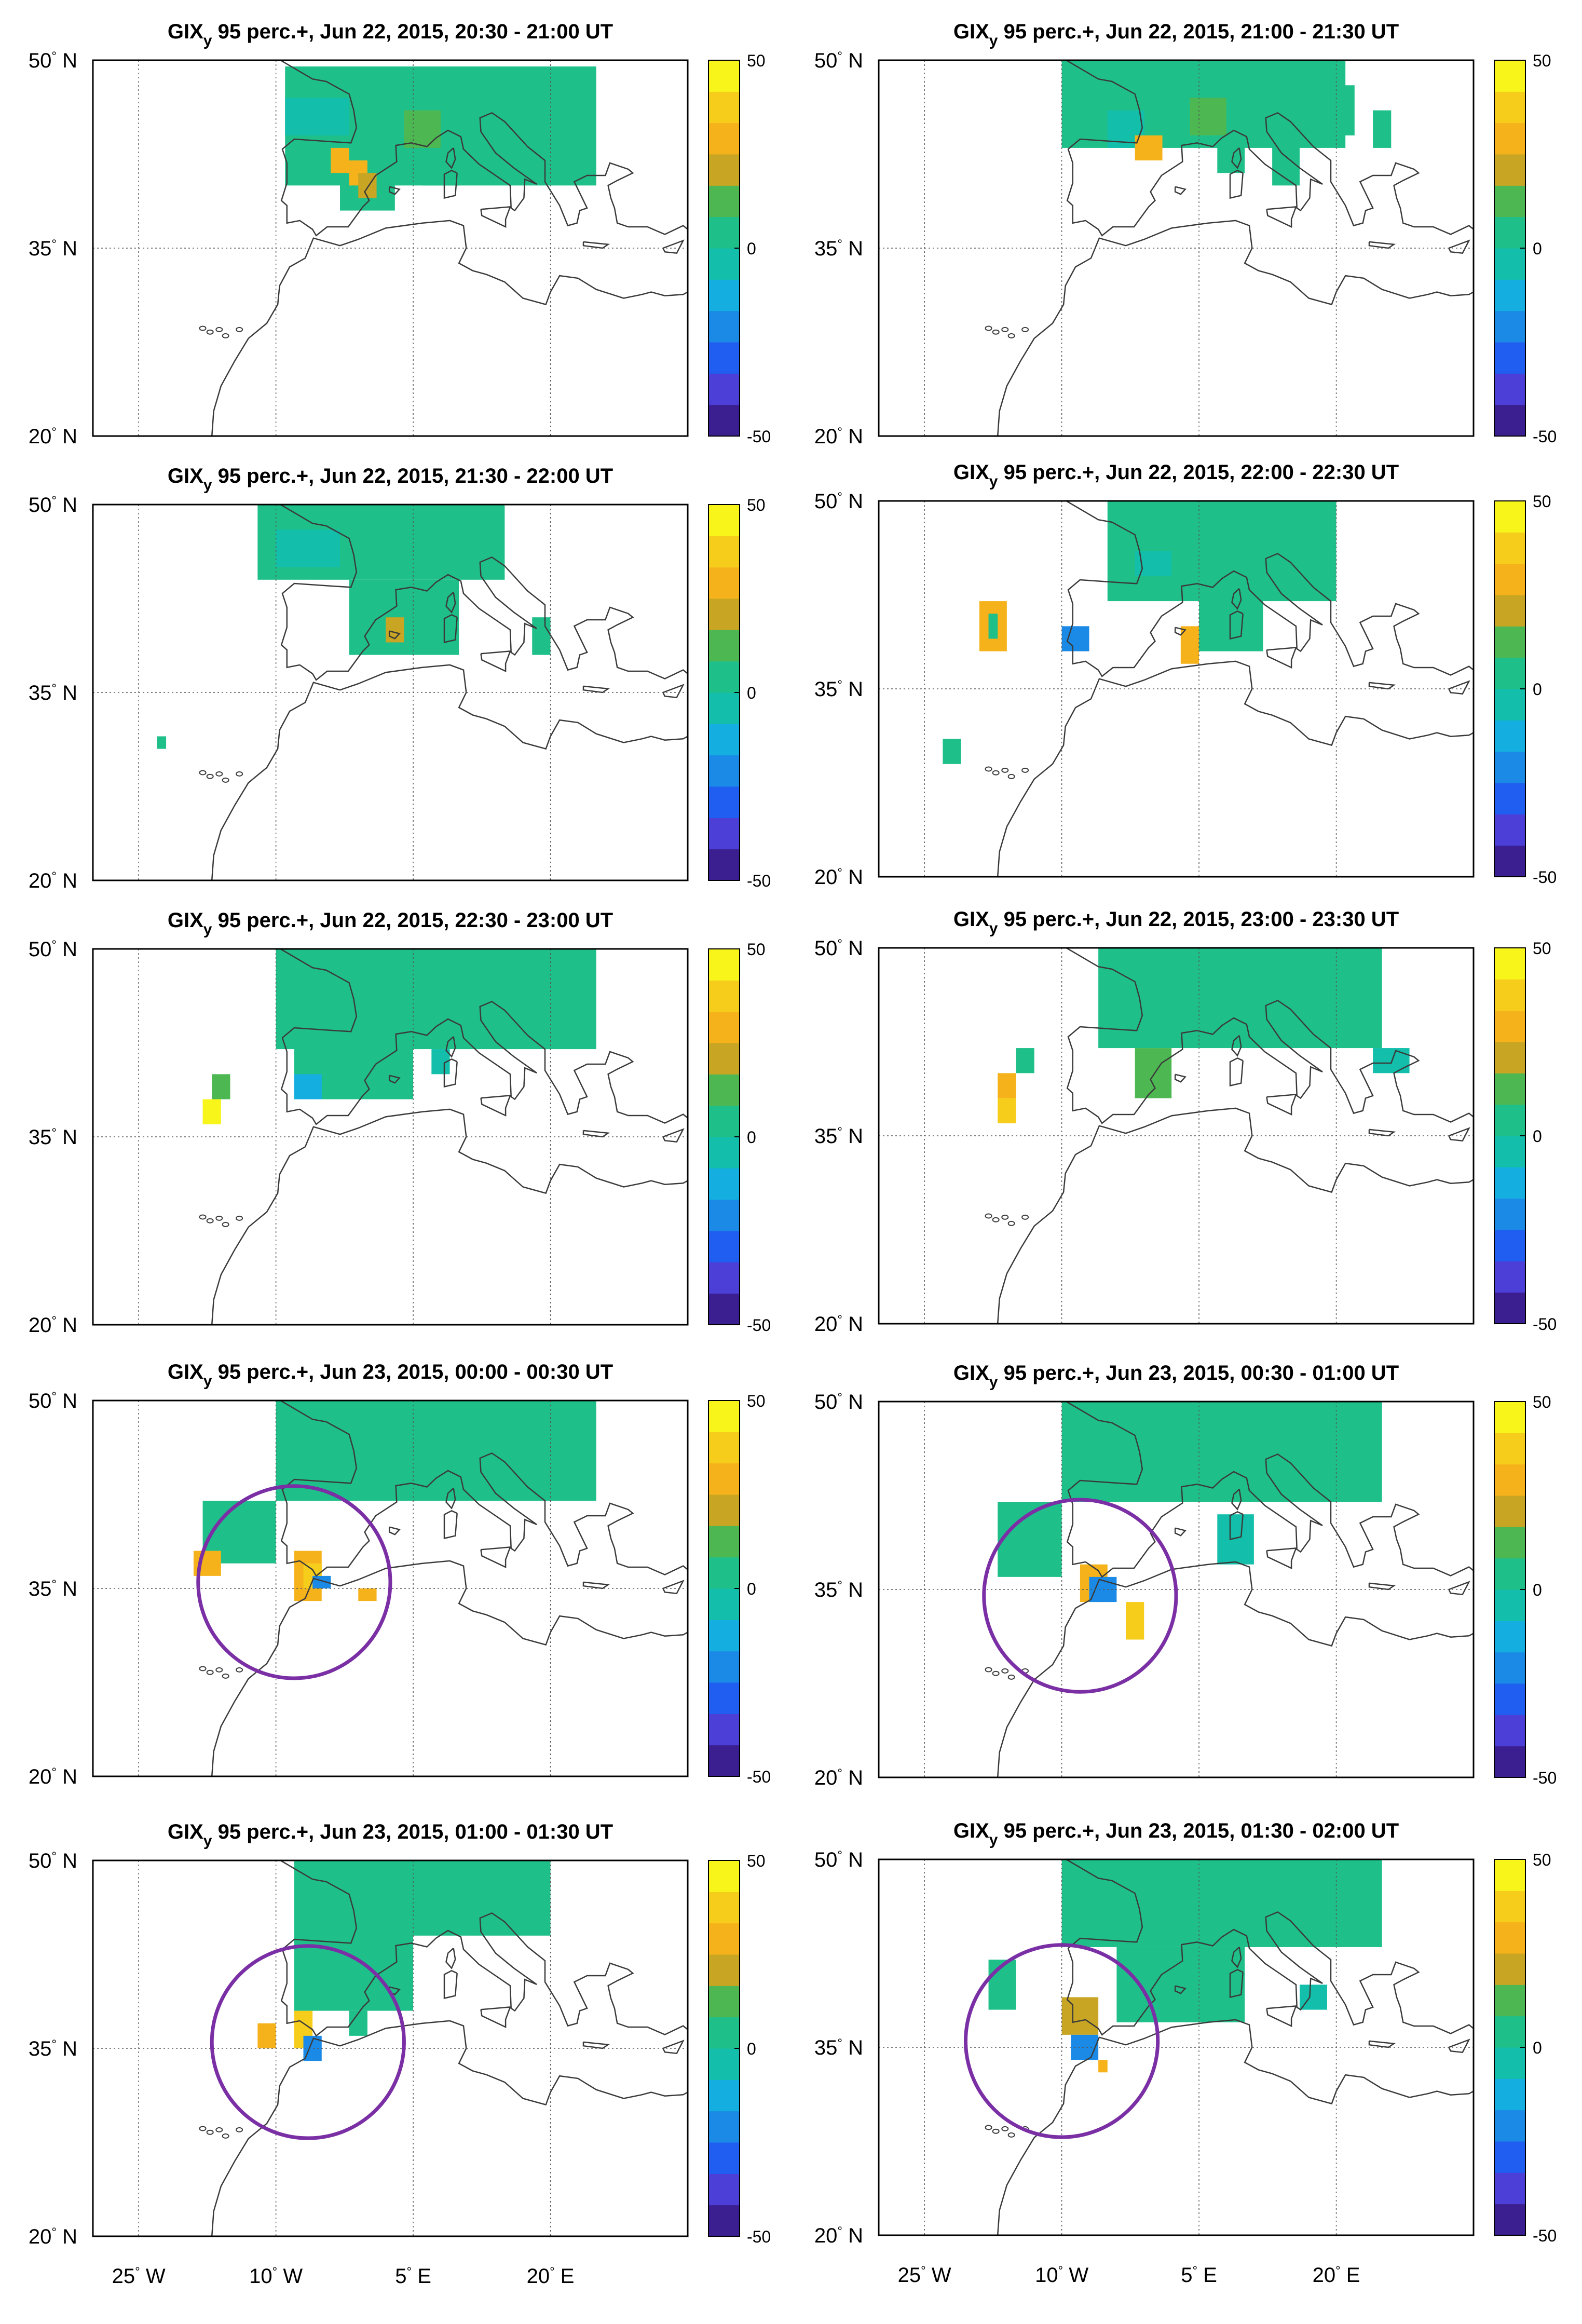  What do you see at coordinates (739, 693) in the screenshot?
I see `colorbar: 50 0 -50` at bounding box center [739, 693].